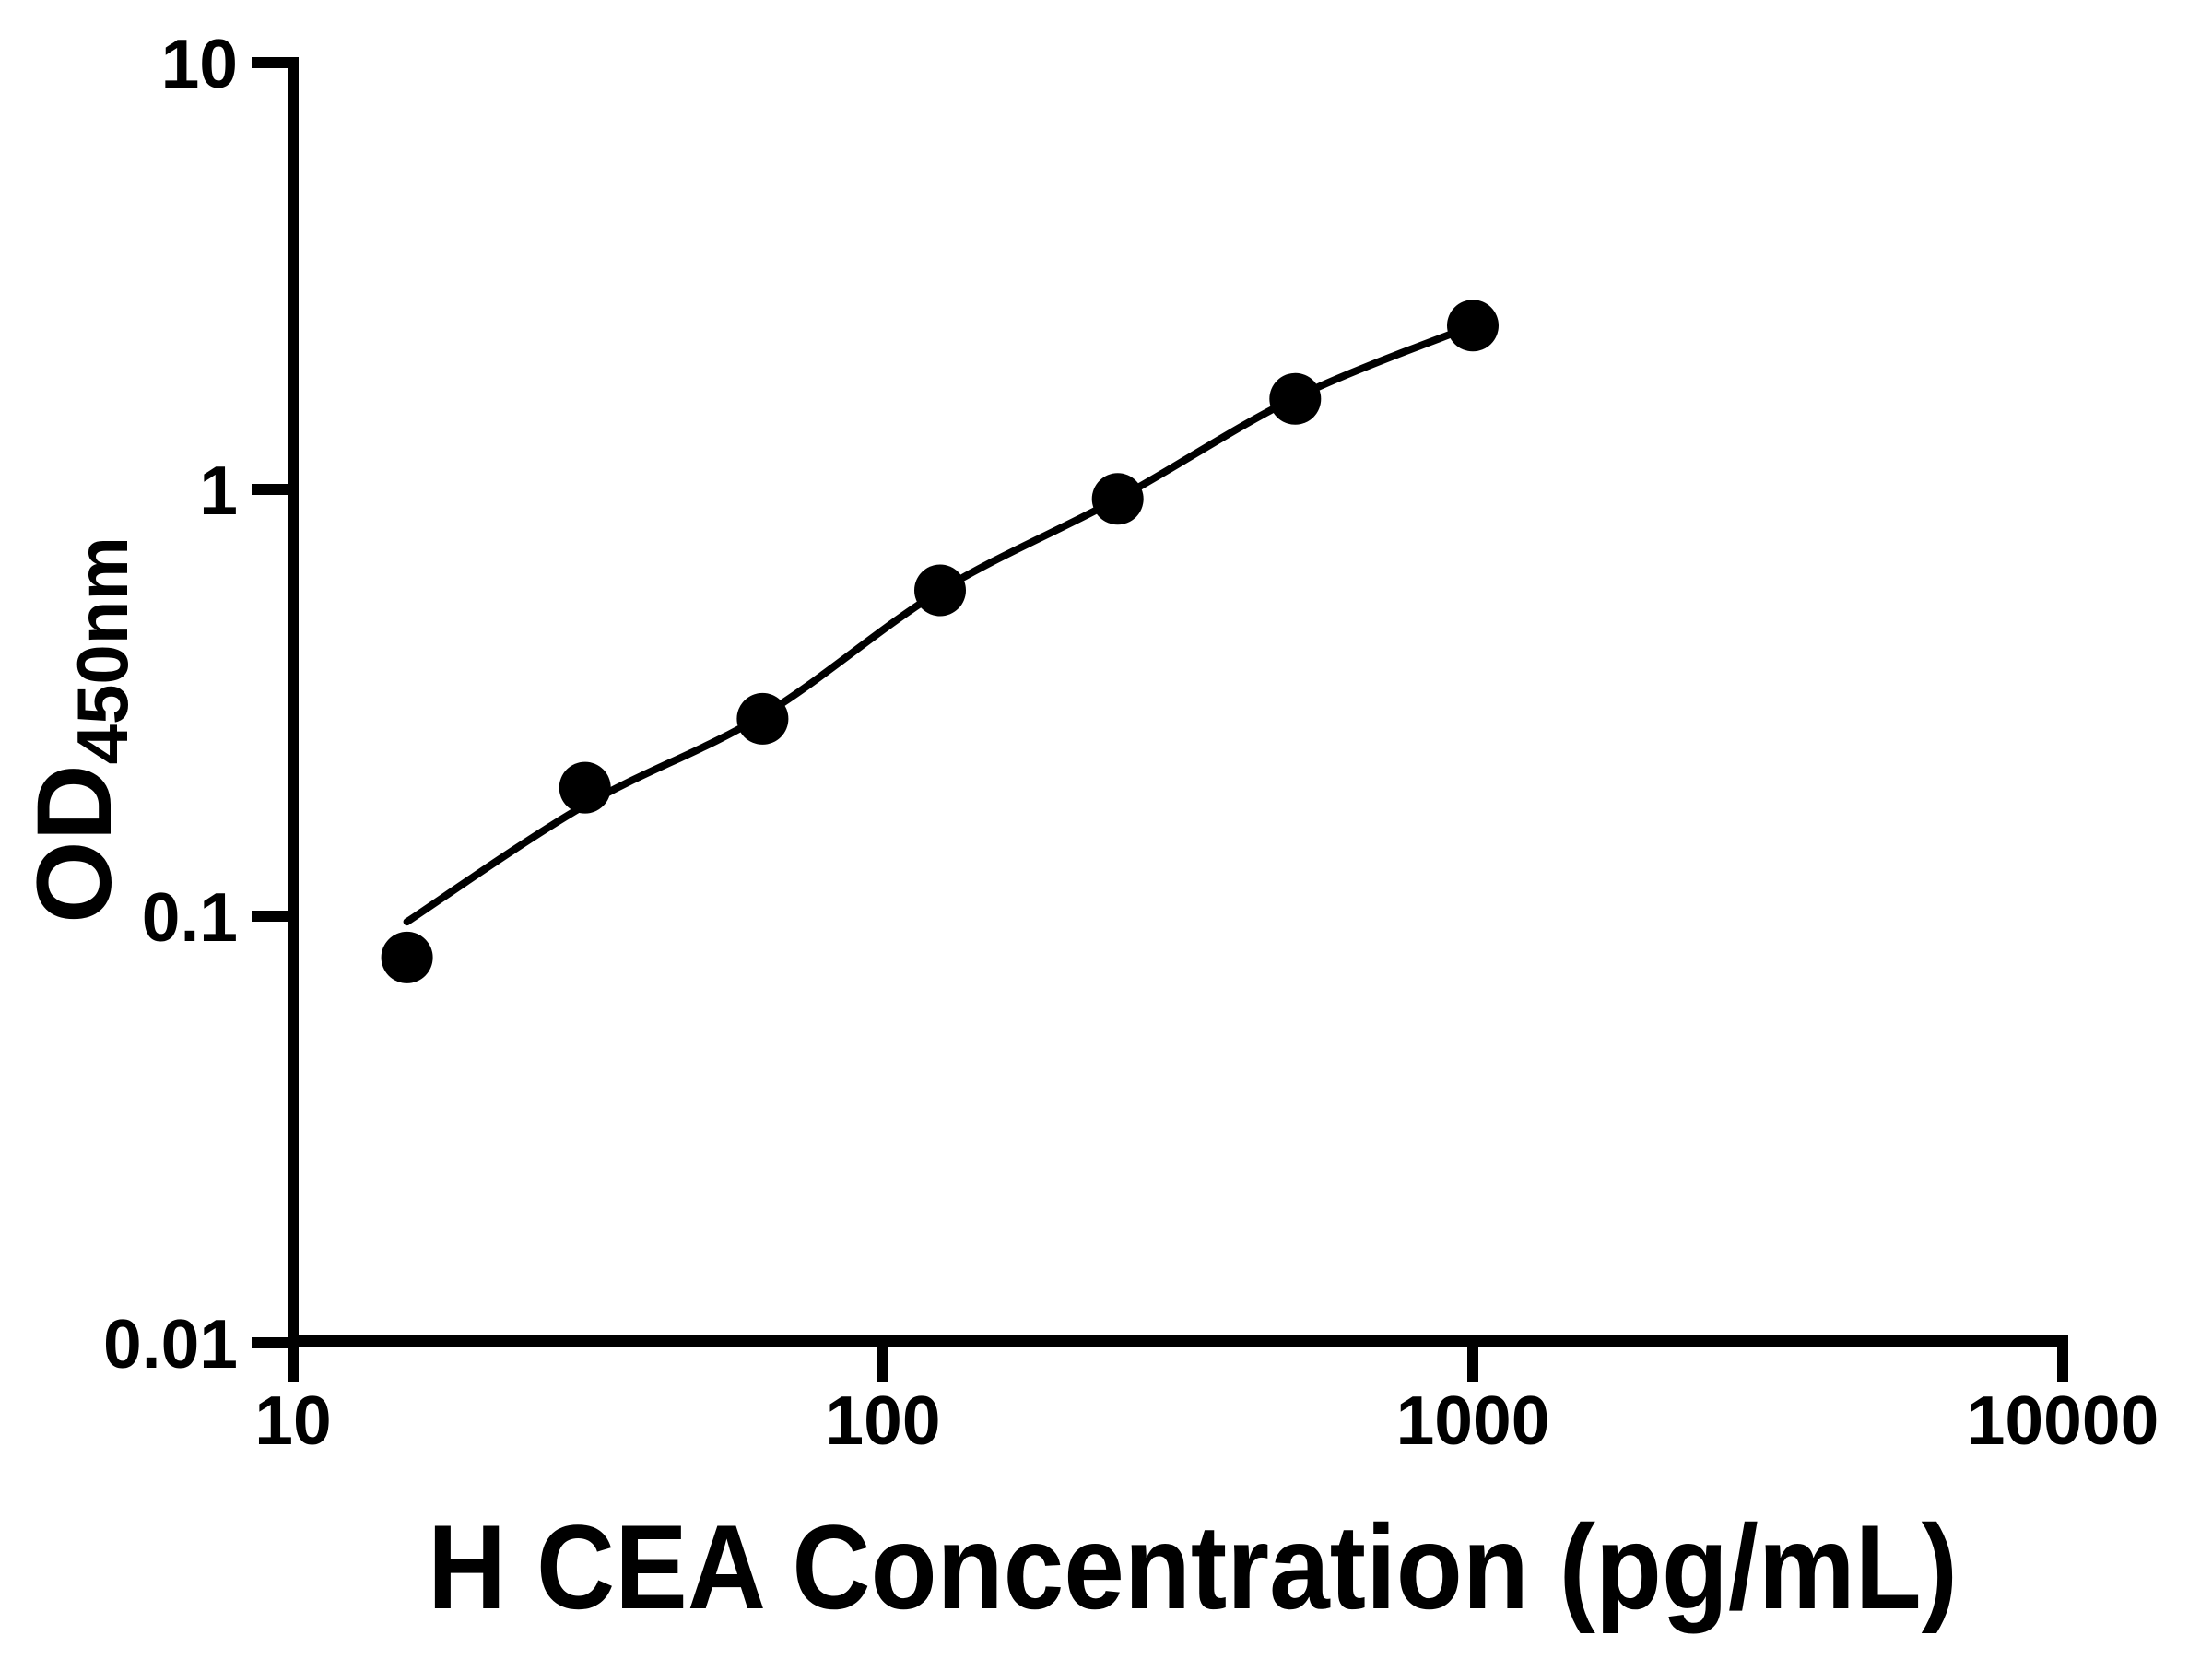 This screenshot has width=2212, height=1659. I want to click on y-tick-label: 0.1, so click(190, 917).